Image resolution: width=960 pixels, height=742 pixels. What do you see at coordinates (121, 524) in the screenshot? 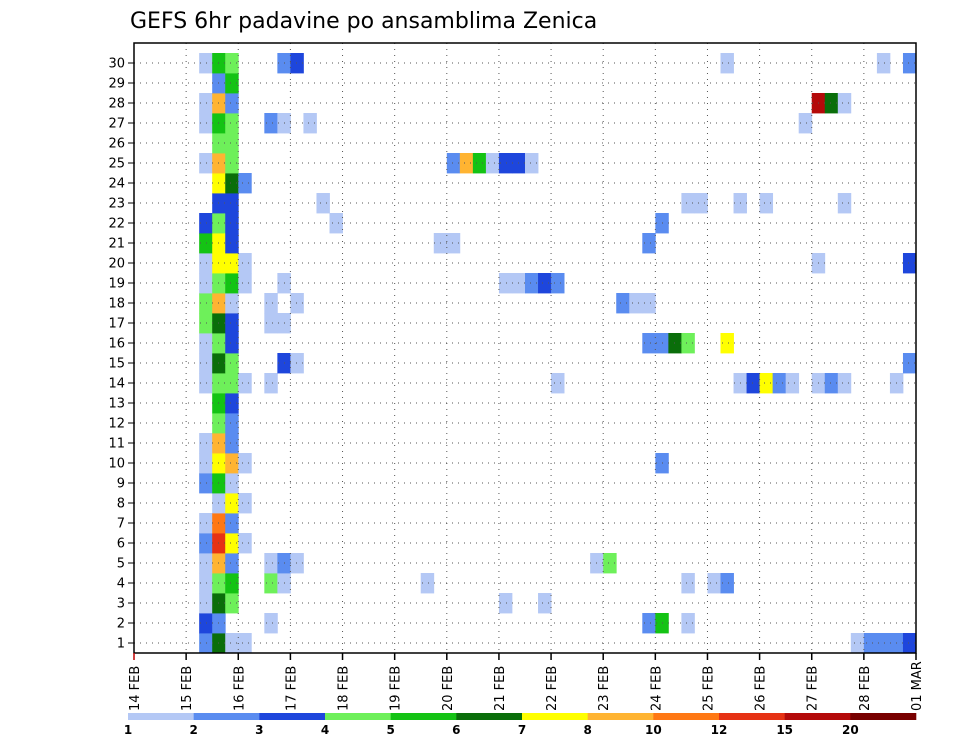
I see `y-tick-label: 7` at bounding box center [121, 524].